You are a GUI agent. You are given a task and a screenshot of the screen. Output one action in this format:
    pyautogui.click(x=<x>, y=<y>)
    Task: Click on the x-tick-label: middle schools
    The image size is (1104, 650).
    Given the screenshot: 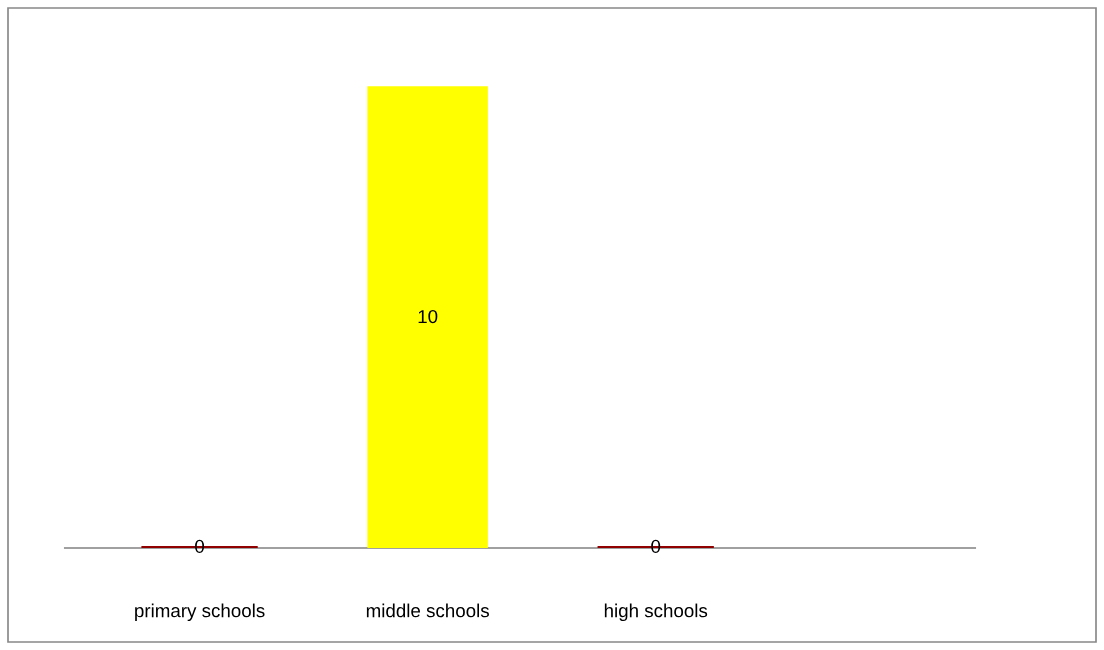 What is the action you would take?
    pyautogui.click(x=427, y=610)
    